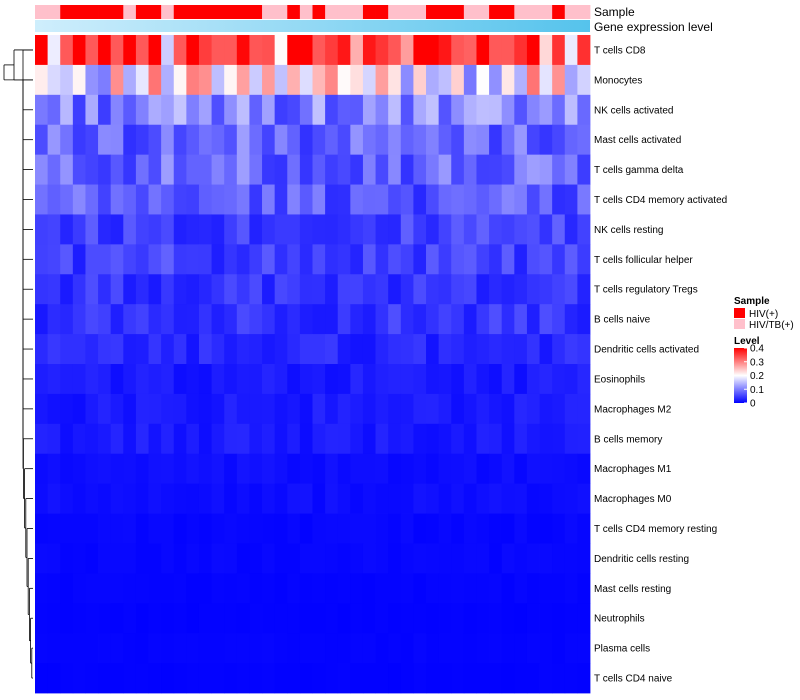  What do you see at coordinates (639, 170) in the screenshot?
I see `row-label: T cells gamma delta` at bounding box center [639, 170].